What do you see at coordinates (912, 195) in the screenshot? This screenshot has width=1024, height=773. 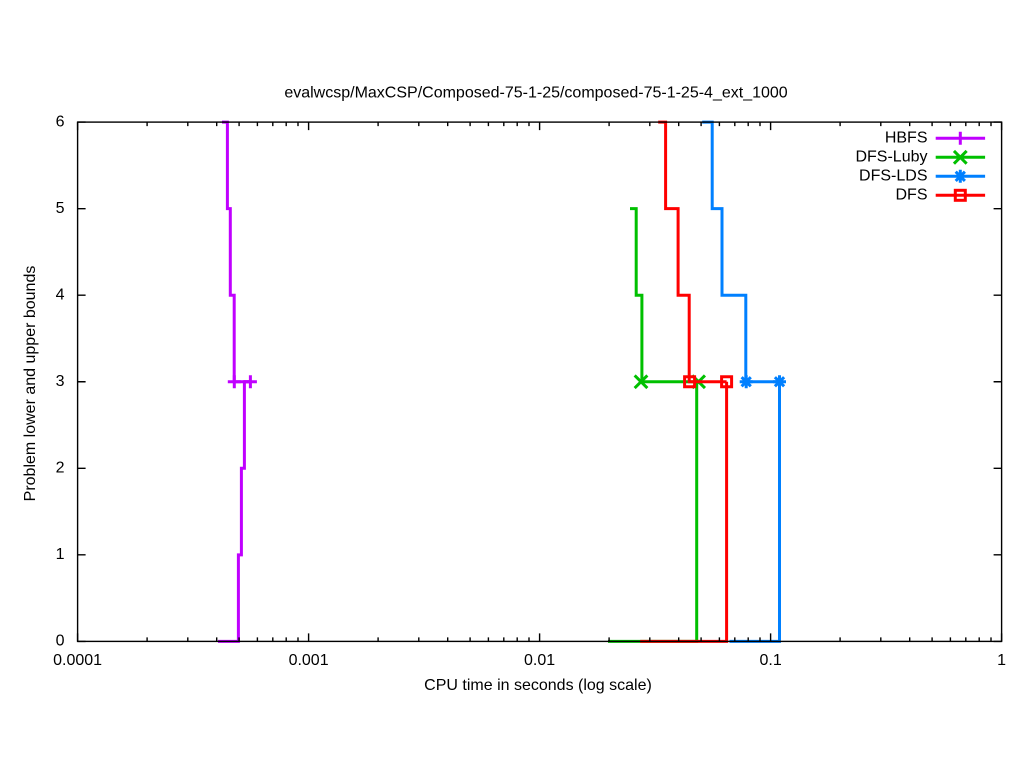 I see `svg-text: DFS` at bounding box center [912, 195].